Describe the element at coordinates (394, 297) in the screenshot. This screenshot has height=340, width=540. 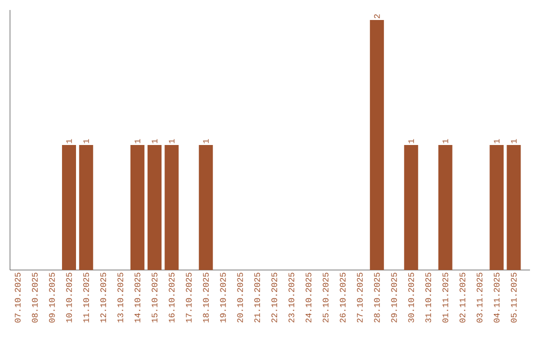
I see `x-tick-label: 29.10.2025` at that location.